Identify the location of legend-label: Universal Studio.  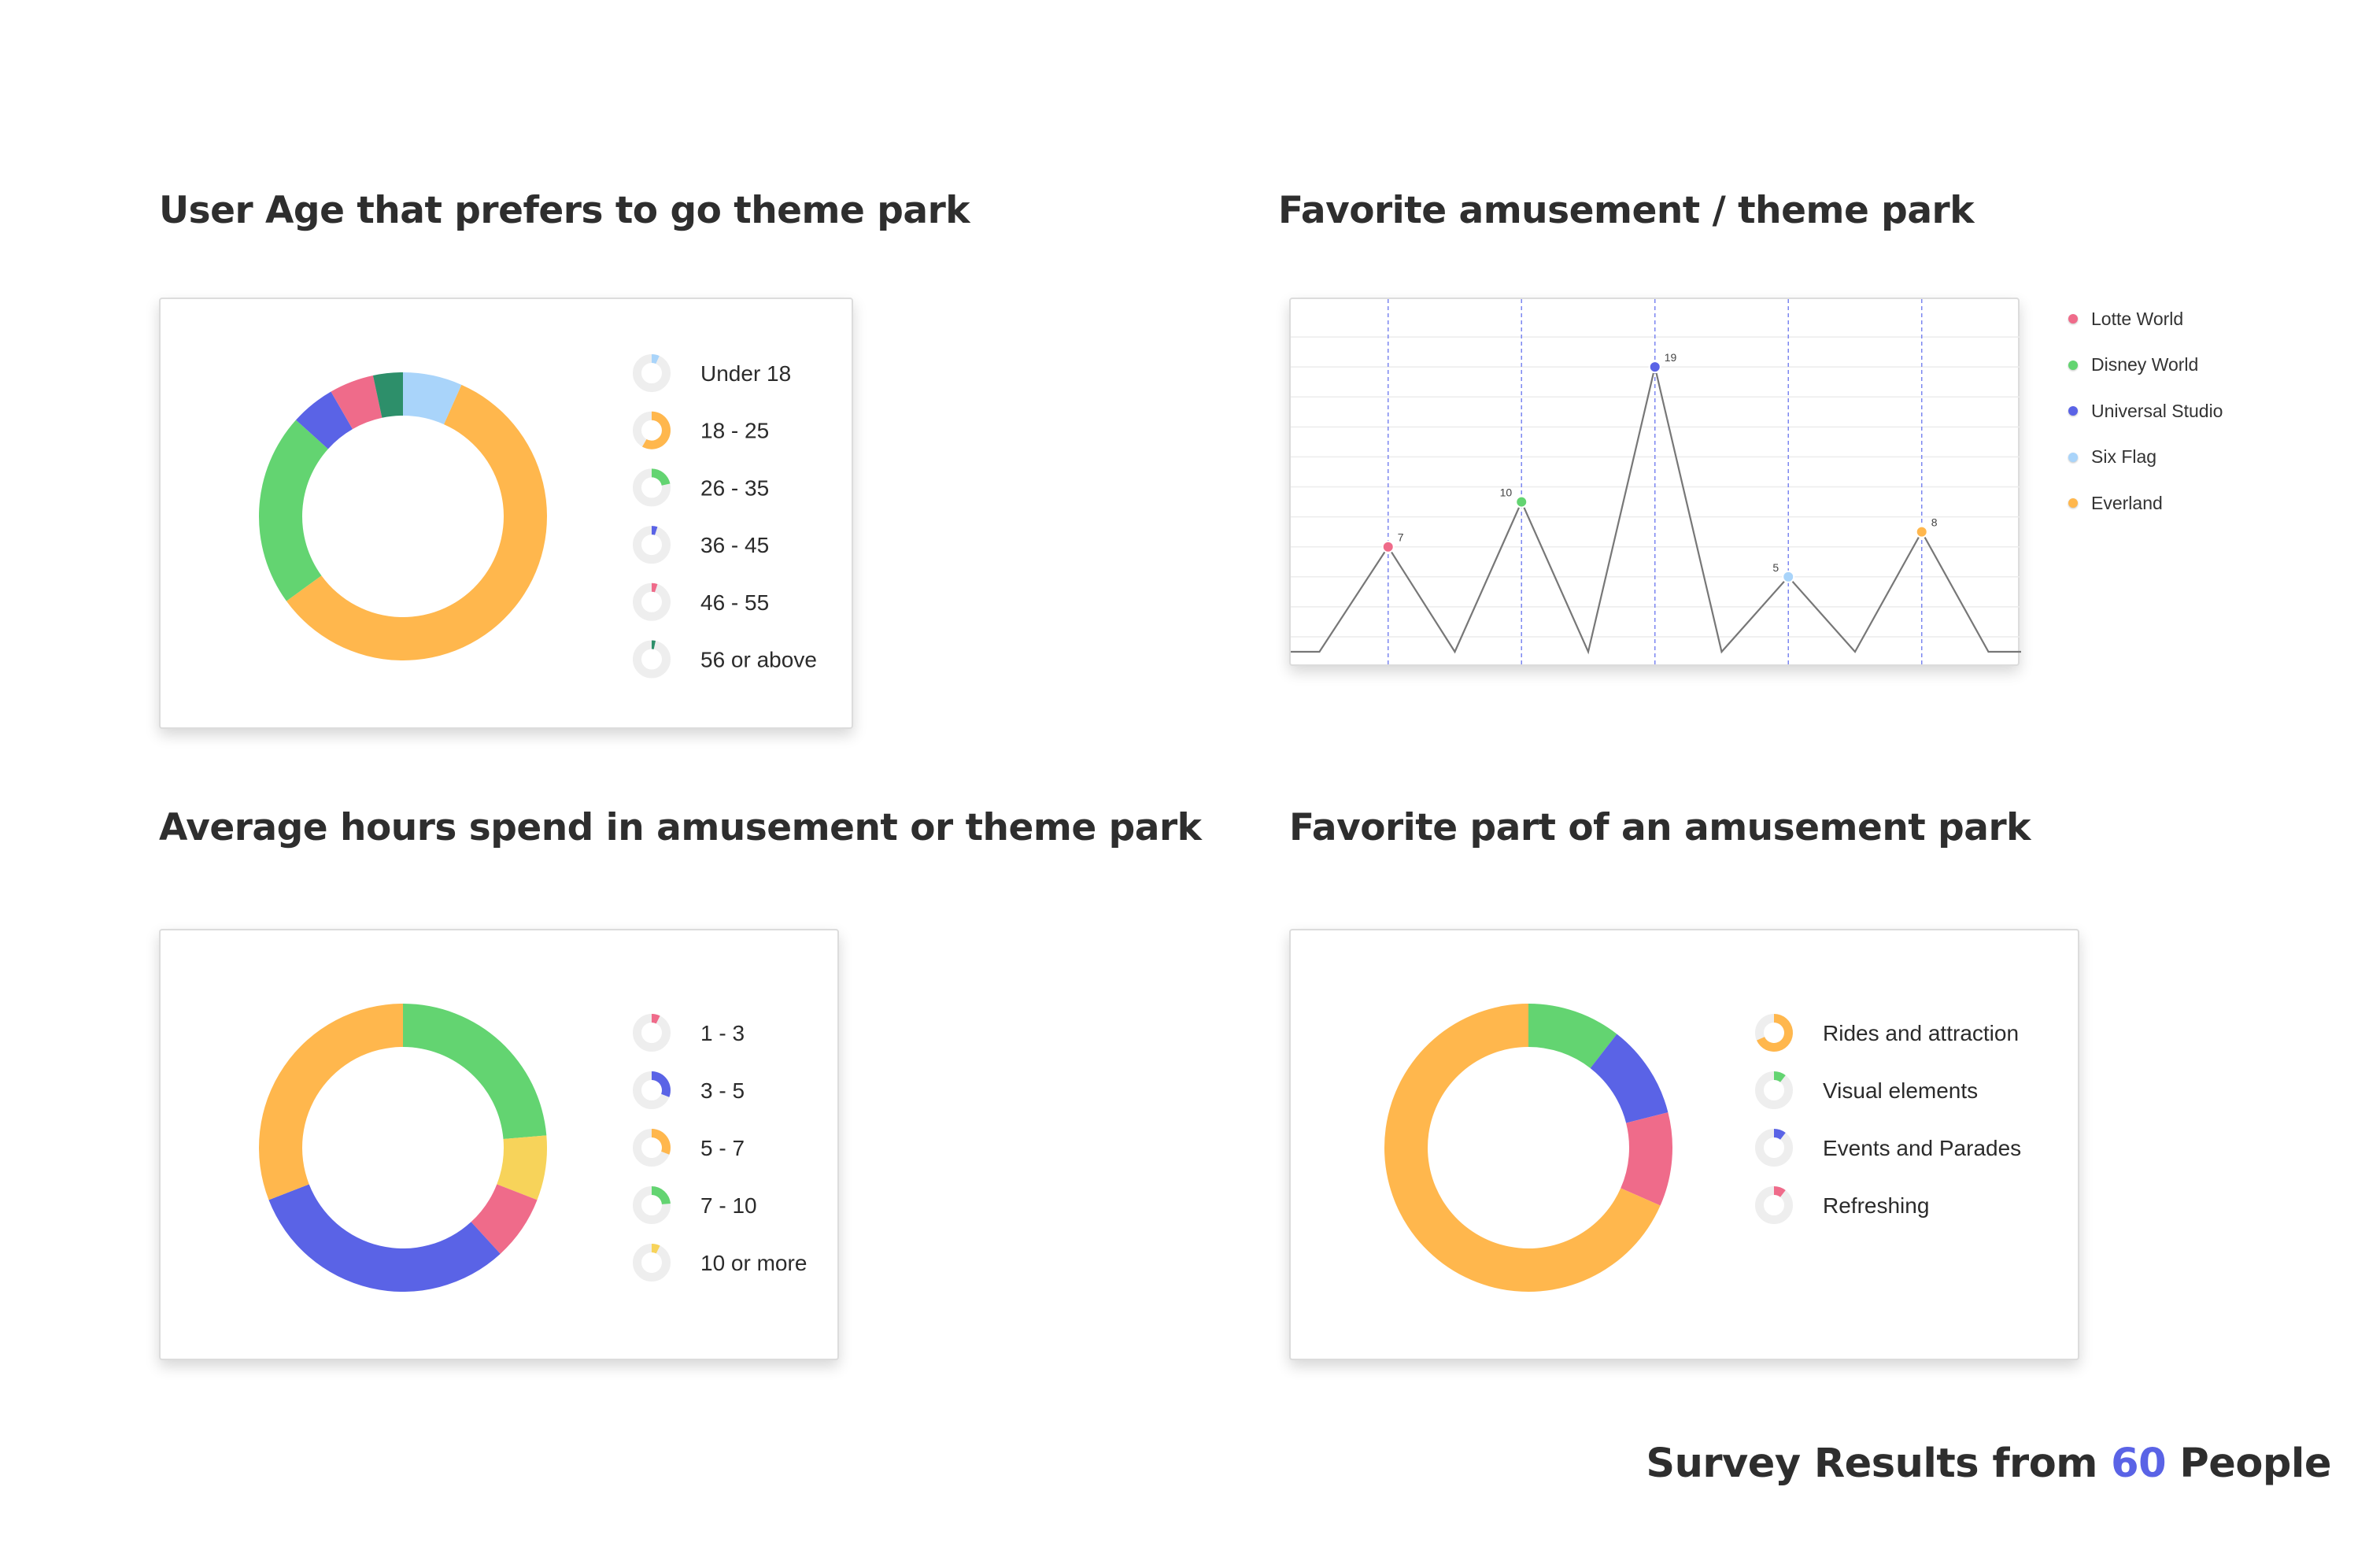
(2157, 410).